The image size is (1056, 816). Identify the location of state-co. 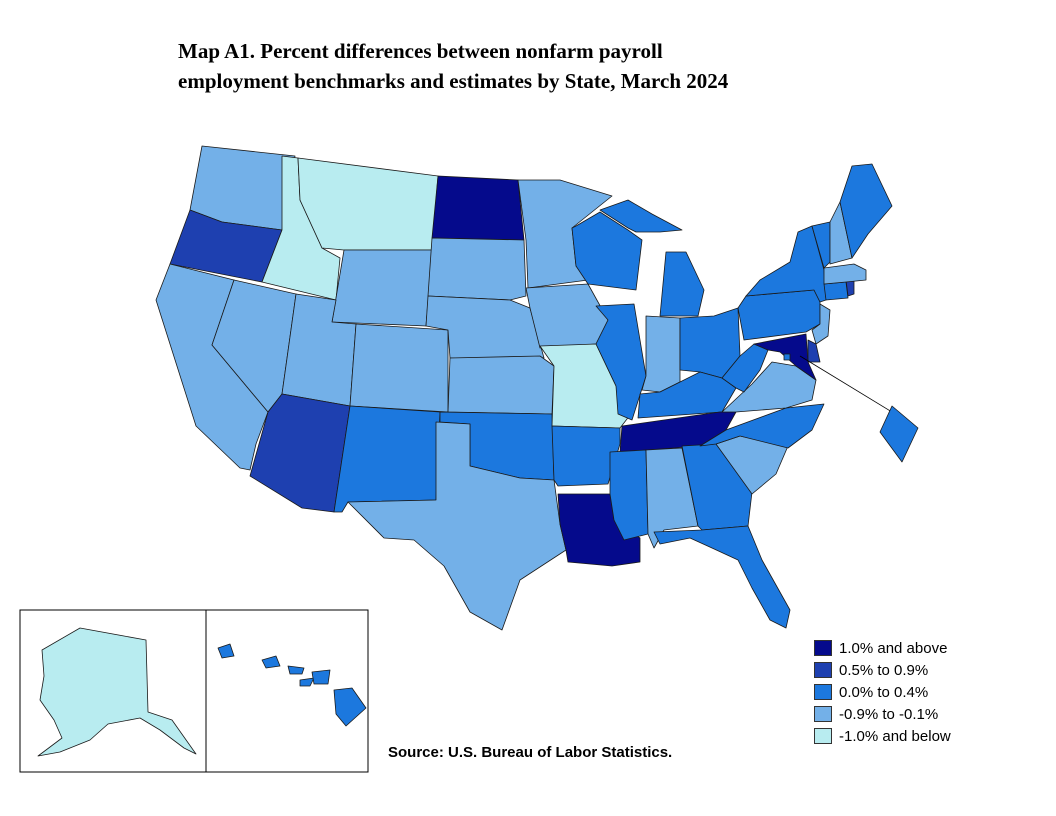
(399, 368).